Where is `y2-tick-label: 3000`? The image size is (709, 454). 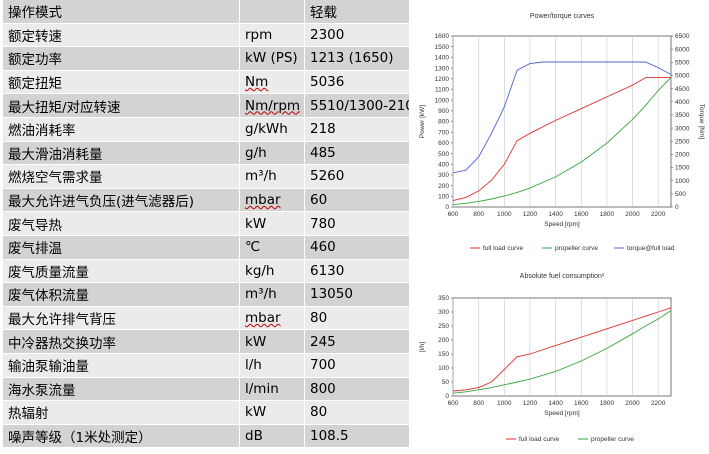
y2-tick-label: 3000 is located at coordinates (682, 128).